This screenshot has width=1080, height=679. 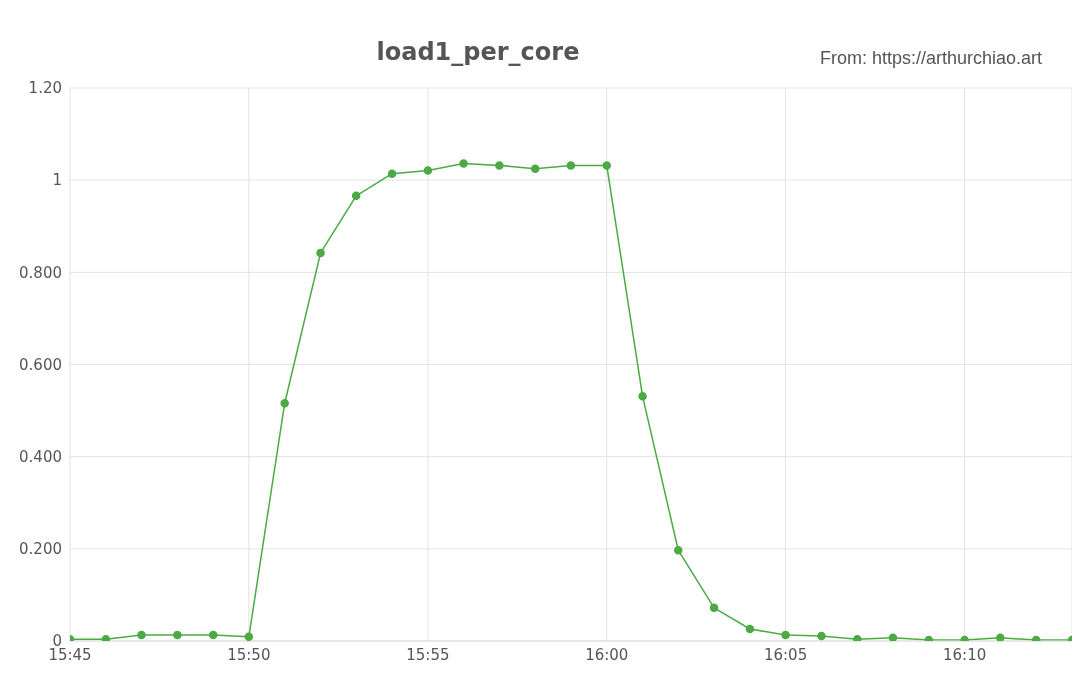 I want to click on y-tick-label: 0.200, so click(x=40, y=549).